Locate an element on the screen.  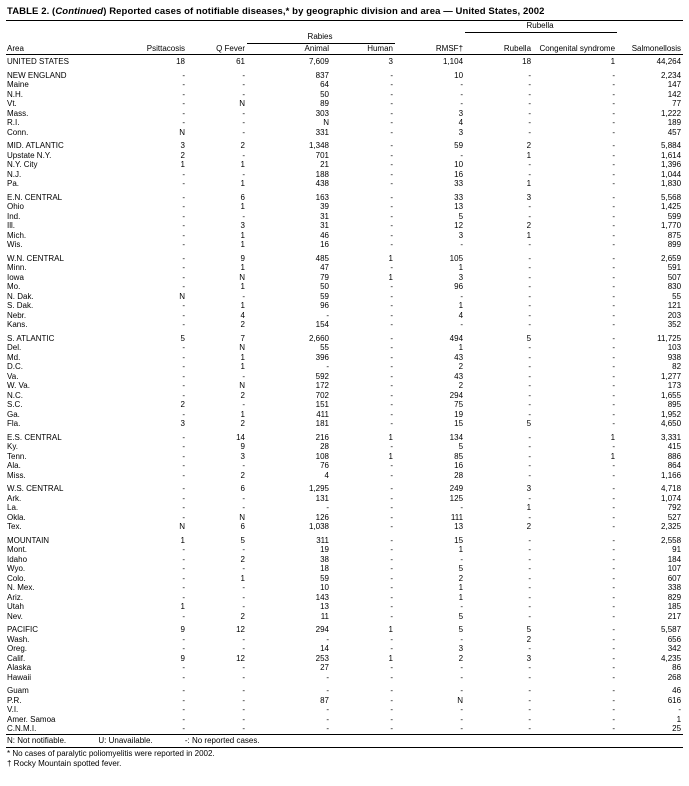
value-cell: 1,277 is located at coordinates (671, 376).